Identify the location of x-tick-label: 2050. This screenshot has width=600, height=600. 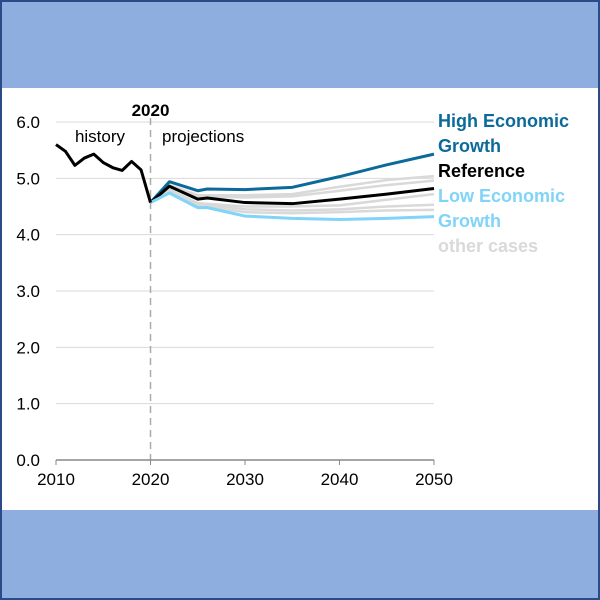
(434, 479).